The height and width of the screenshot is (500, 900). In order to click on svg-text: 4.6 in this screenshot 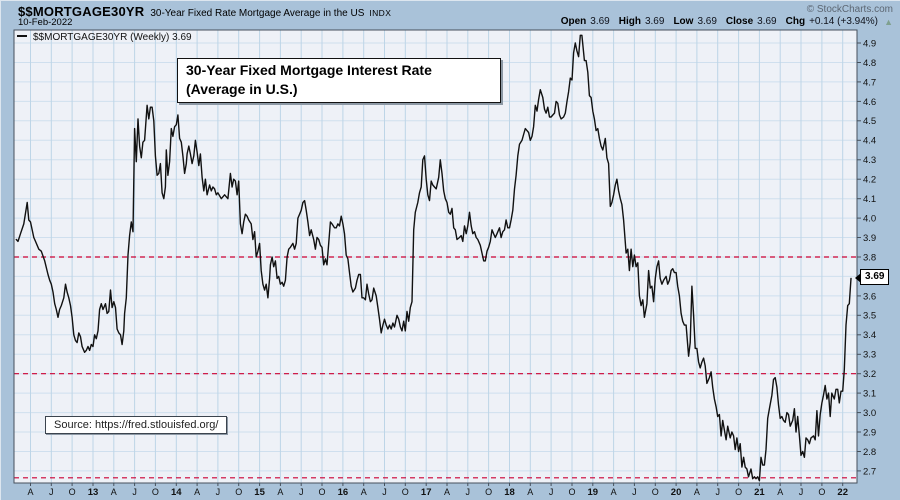, I will do `click(869, 102)`.